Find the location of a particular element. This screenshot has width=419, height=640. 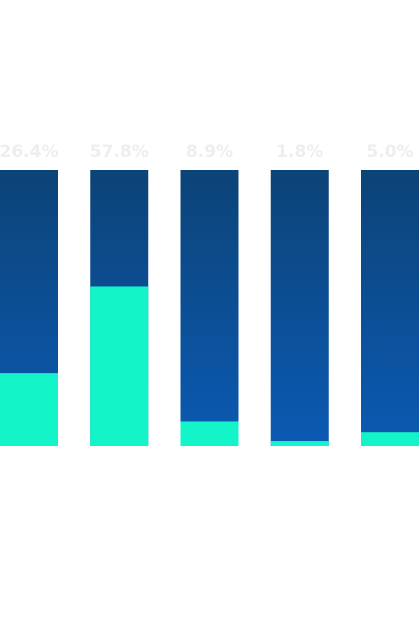

bar-value-label-4: 1.8% is located at coordinates (299, 152).